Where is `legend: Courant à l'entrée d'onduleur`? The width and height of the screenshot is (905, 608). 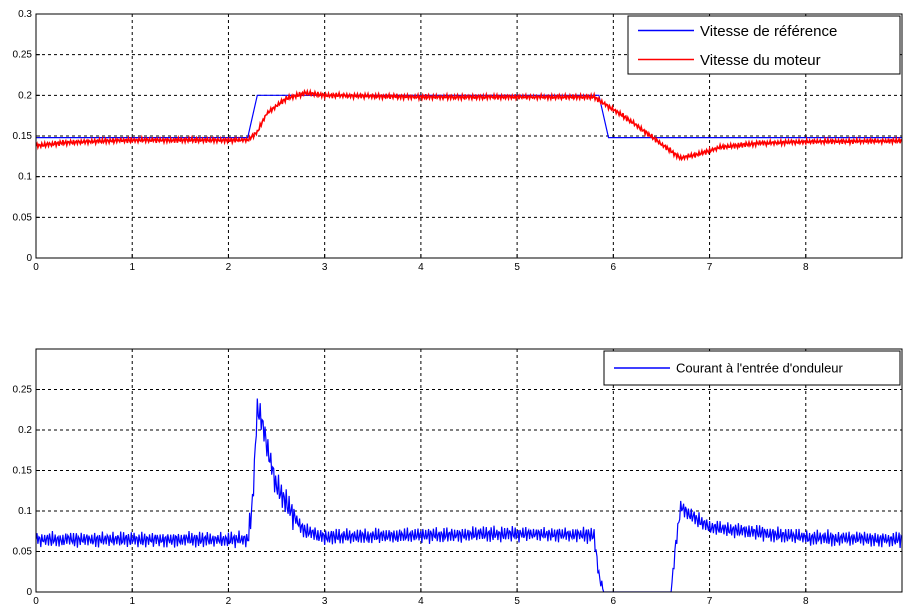
legend: Courant à l'entrée d'onduleur is located at coordinates (752, 368).